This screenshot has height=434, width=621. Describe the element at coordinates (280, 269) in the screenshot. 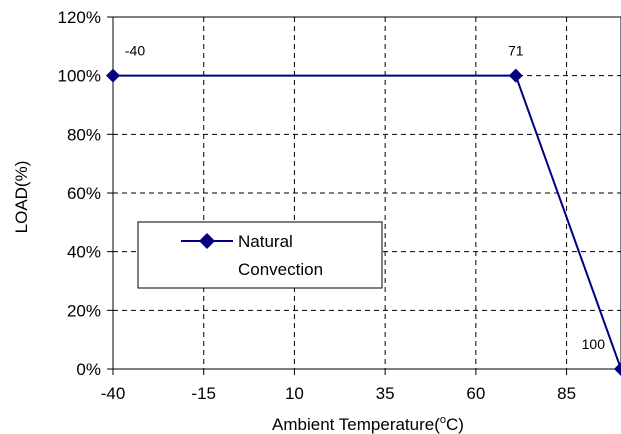

I see `legend-label-line2: Convection` at that location.